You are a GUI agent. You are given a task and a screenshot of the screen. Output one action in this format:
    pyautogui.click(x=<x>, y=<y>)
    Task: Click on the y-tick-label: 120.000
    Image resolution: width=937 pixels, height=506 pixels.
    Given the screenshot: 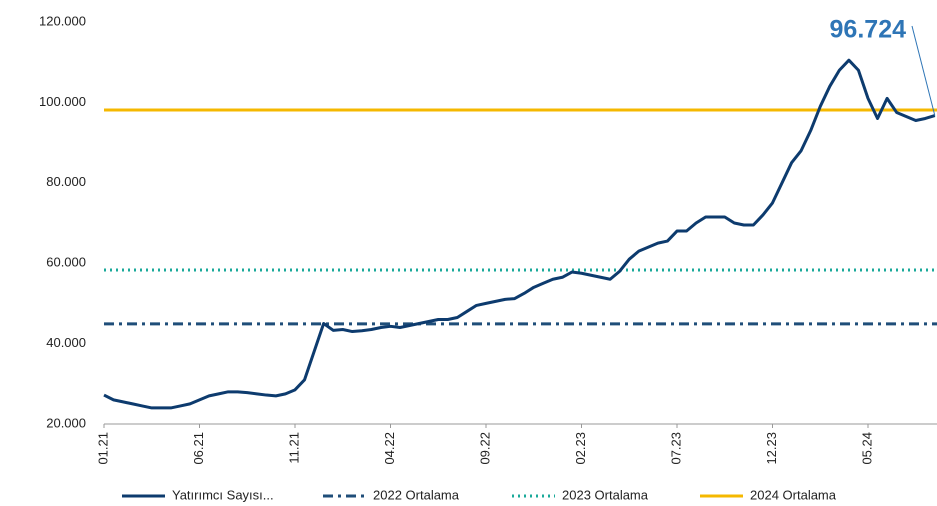 What is the action you would take?
    pyautogui.click(x=62, y=20)
    